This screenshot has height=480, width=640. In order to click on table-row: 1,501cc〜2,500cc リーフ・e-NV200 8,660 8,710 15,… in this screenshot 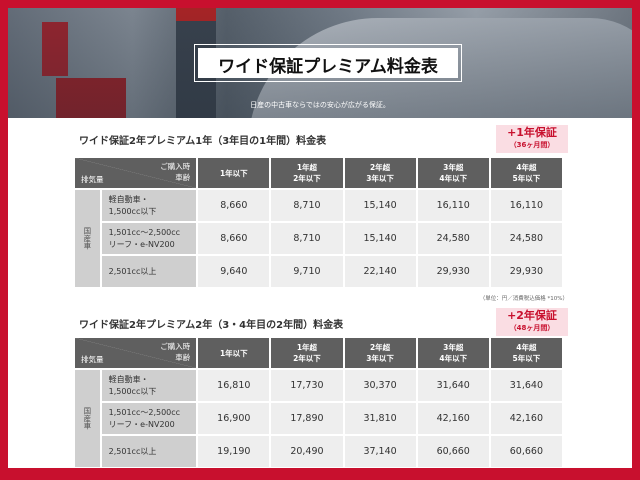, I will do `click(318, 238)`.